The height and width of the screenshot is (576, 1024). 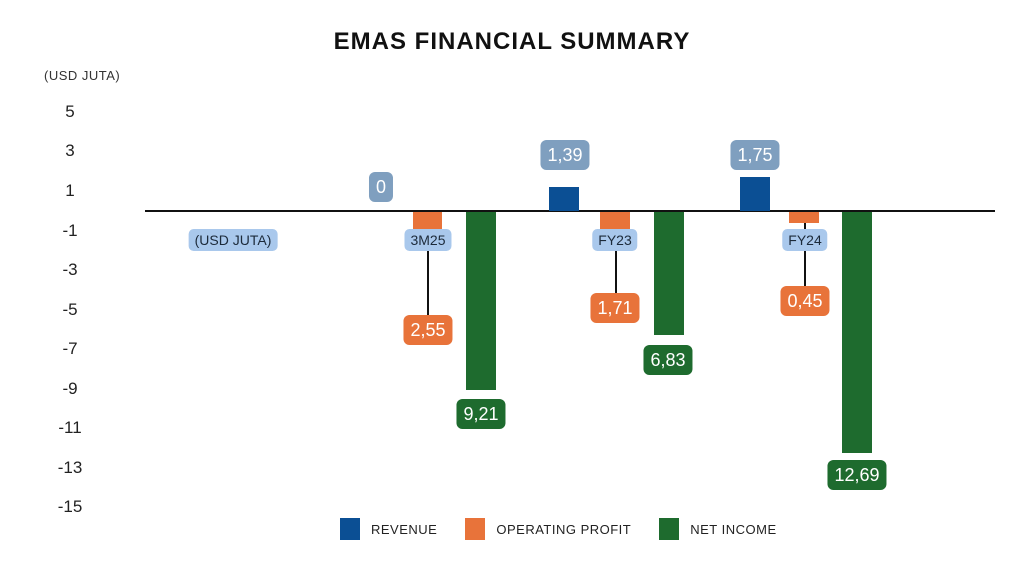 I want to click on category-label-unit: (USD JUTA), so click(x=233, y=240).